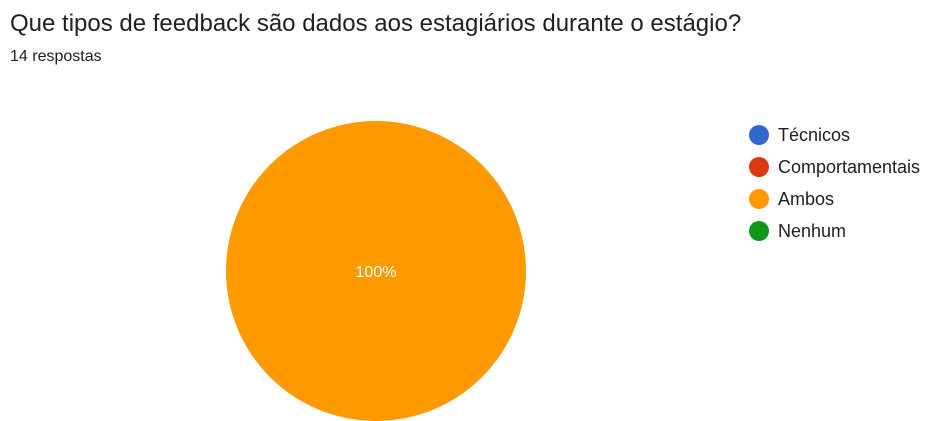 The image size is (940, 421). What do you see at coordinates (849, 166) in the screenshot?
I see `legend-label: Comportamentais` at bounding box center [849, 166].